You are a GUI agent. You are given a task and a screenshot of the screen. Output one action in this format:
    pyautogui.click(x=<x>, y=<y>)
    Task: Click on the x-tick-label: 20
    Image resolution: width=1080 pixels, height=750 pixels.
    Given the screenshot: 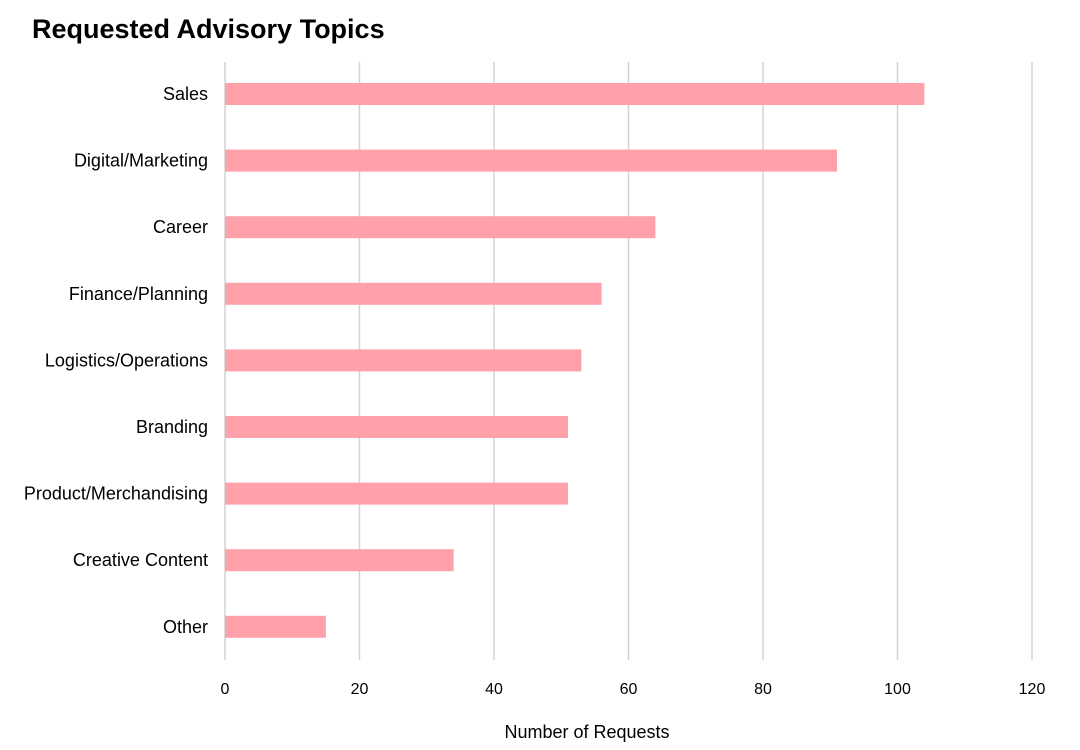 What is the action you would take?
    pyautogui.click(x=360, y=689)
    